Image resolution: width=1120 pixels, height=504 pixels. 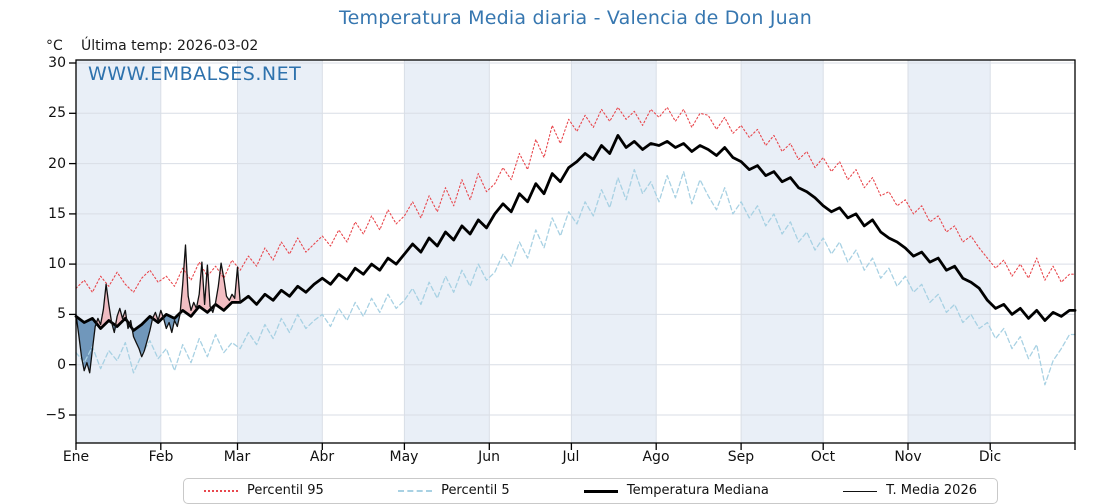 I want to click on legend-label-t-media-2026: T. Media 2026, so click(x=931, y=490).